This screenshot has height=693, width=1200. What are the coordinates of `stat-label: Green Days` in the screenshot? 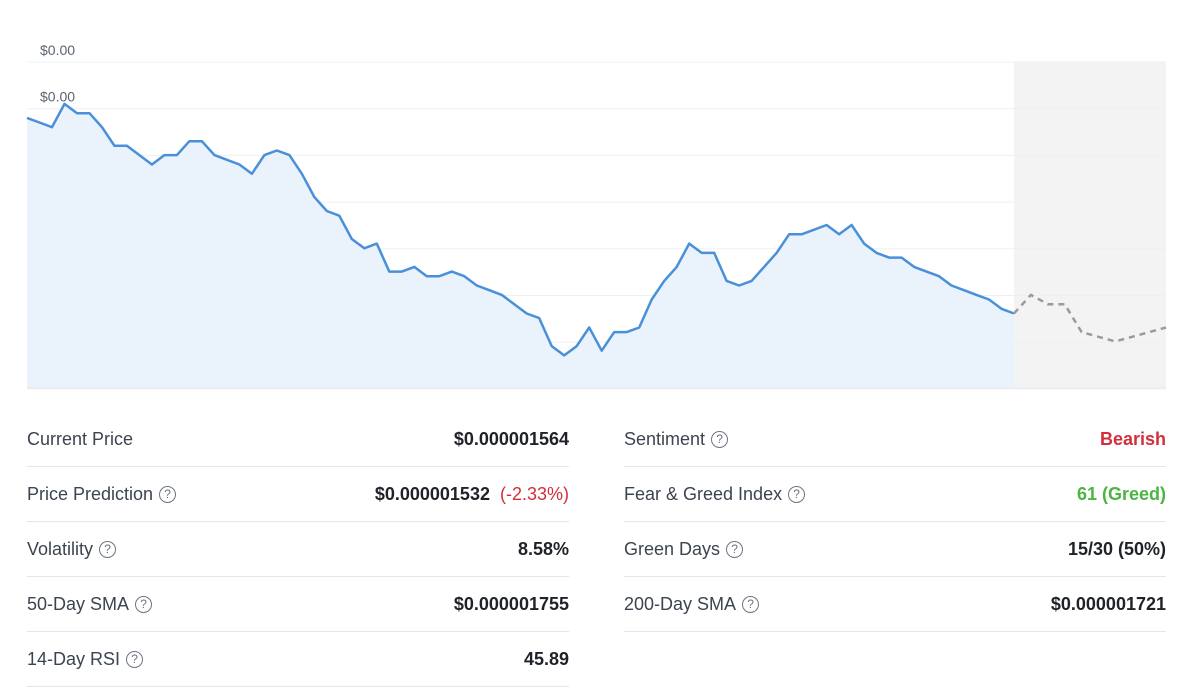 It's located at (672, 548).